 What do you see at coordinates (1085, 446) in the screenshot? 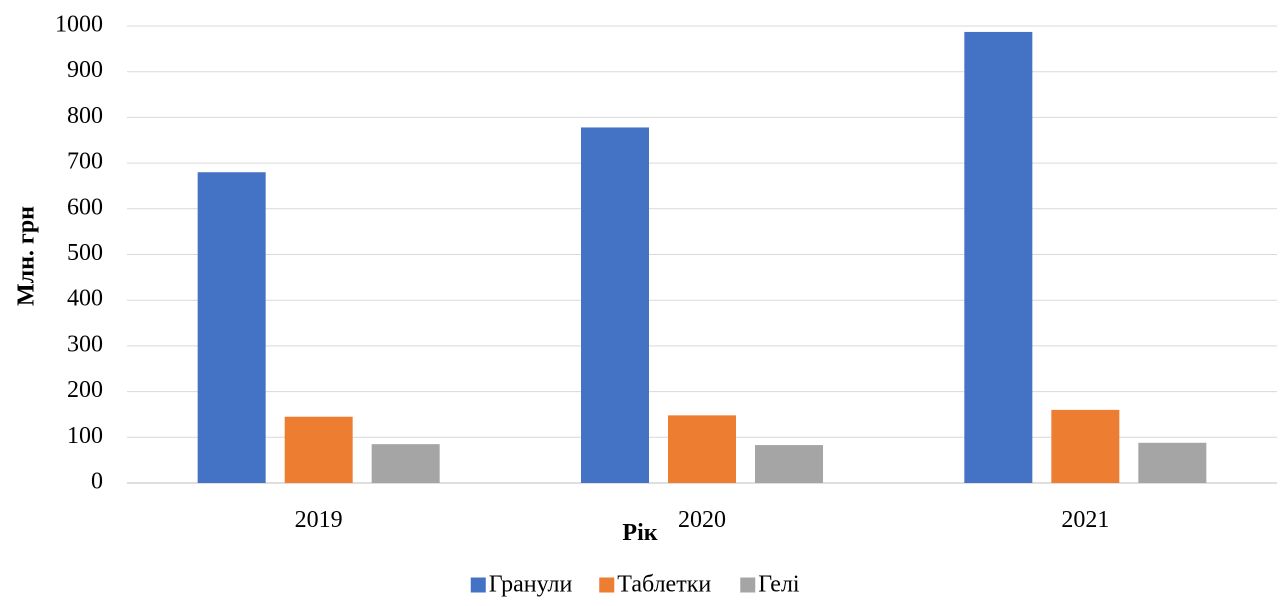
I see `bar-Таблетки-2021` at bounding box center [1085, 446].